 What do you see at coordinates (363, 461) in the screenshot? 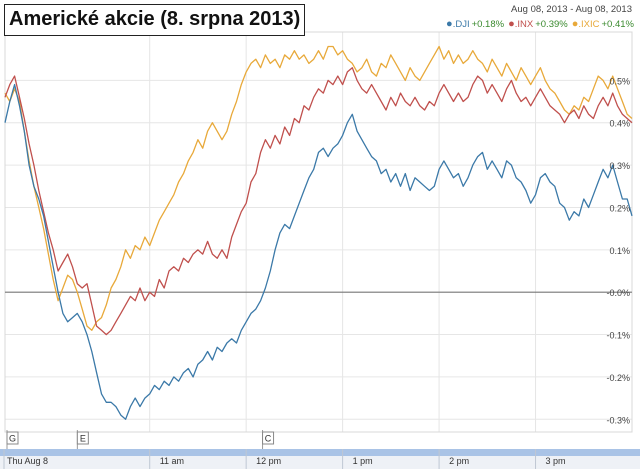
I see `x-tick-label: 1 pm` at bounding box center [363, 461].